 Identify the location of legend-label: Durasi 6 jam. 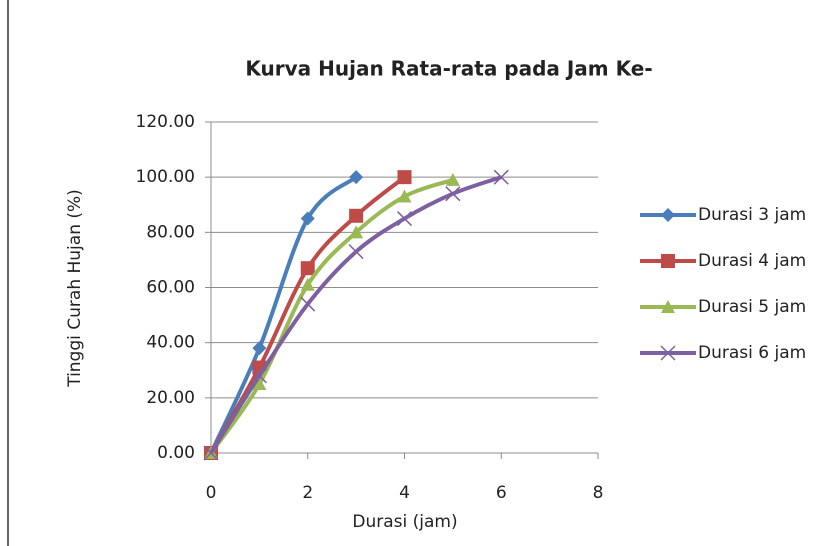
(752, 353).